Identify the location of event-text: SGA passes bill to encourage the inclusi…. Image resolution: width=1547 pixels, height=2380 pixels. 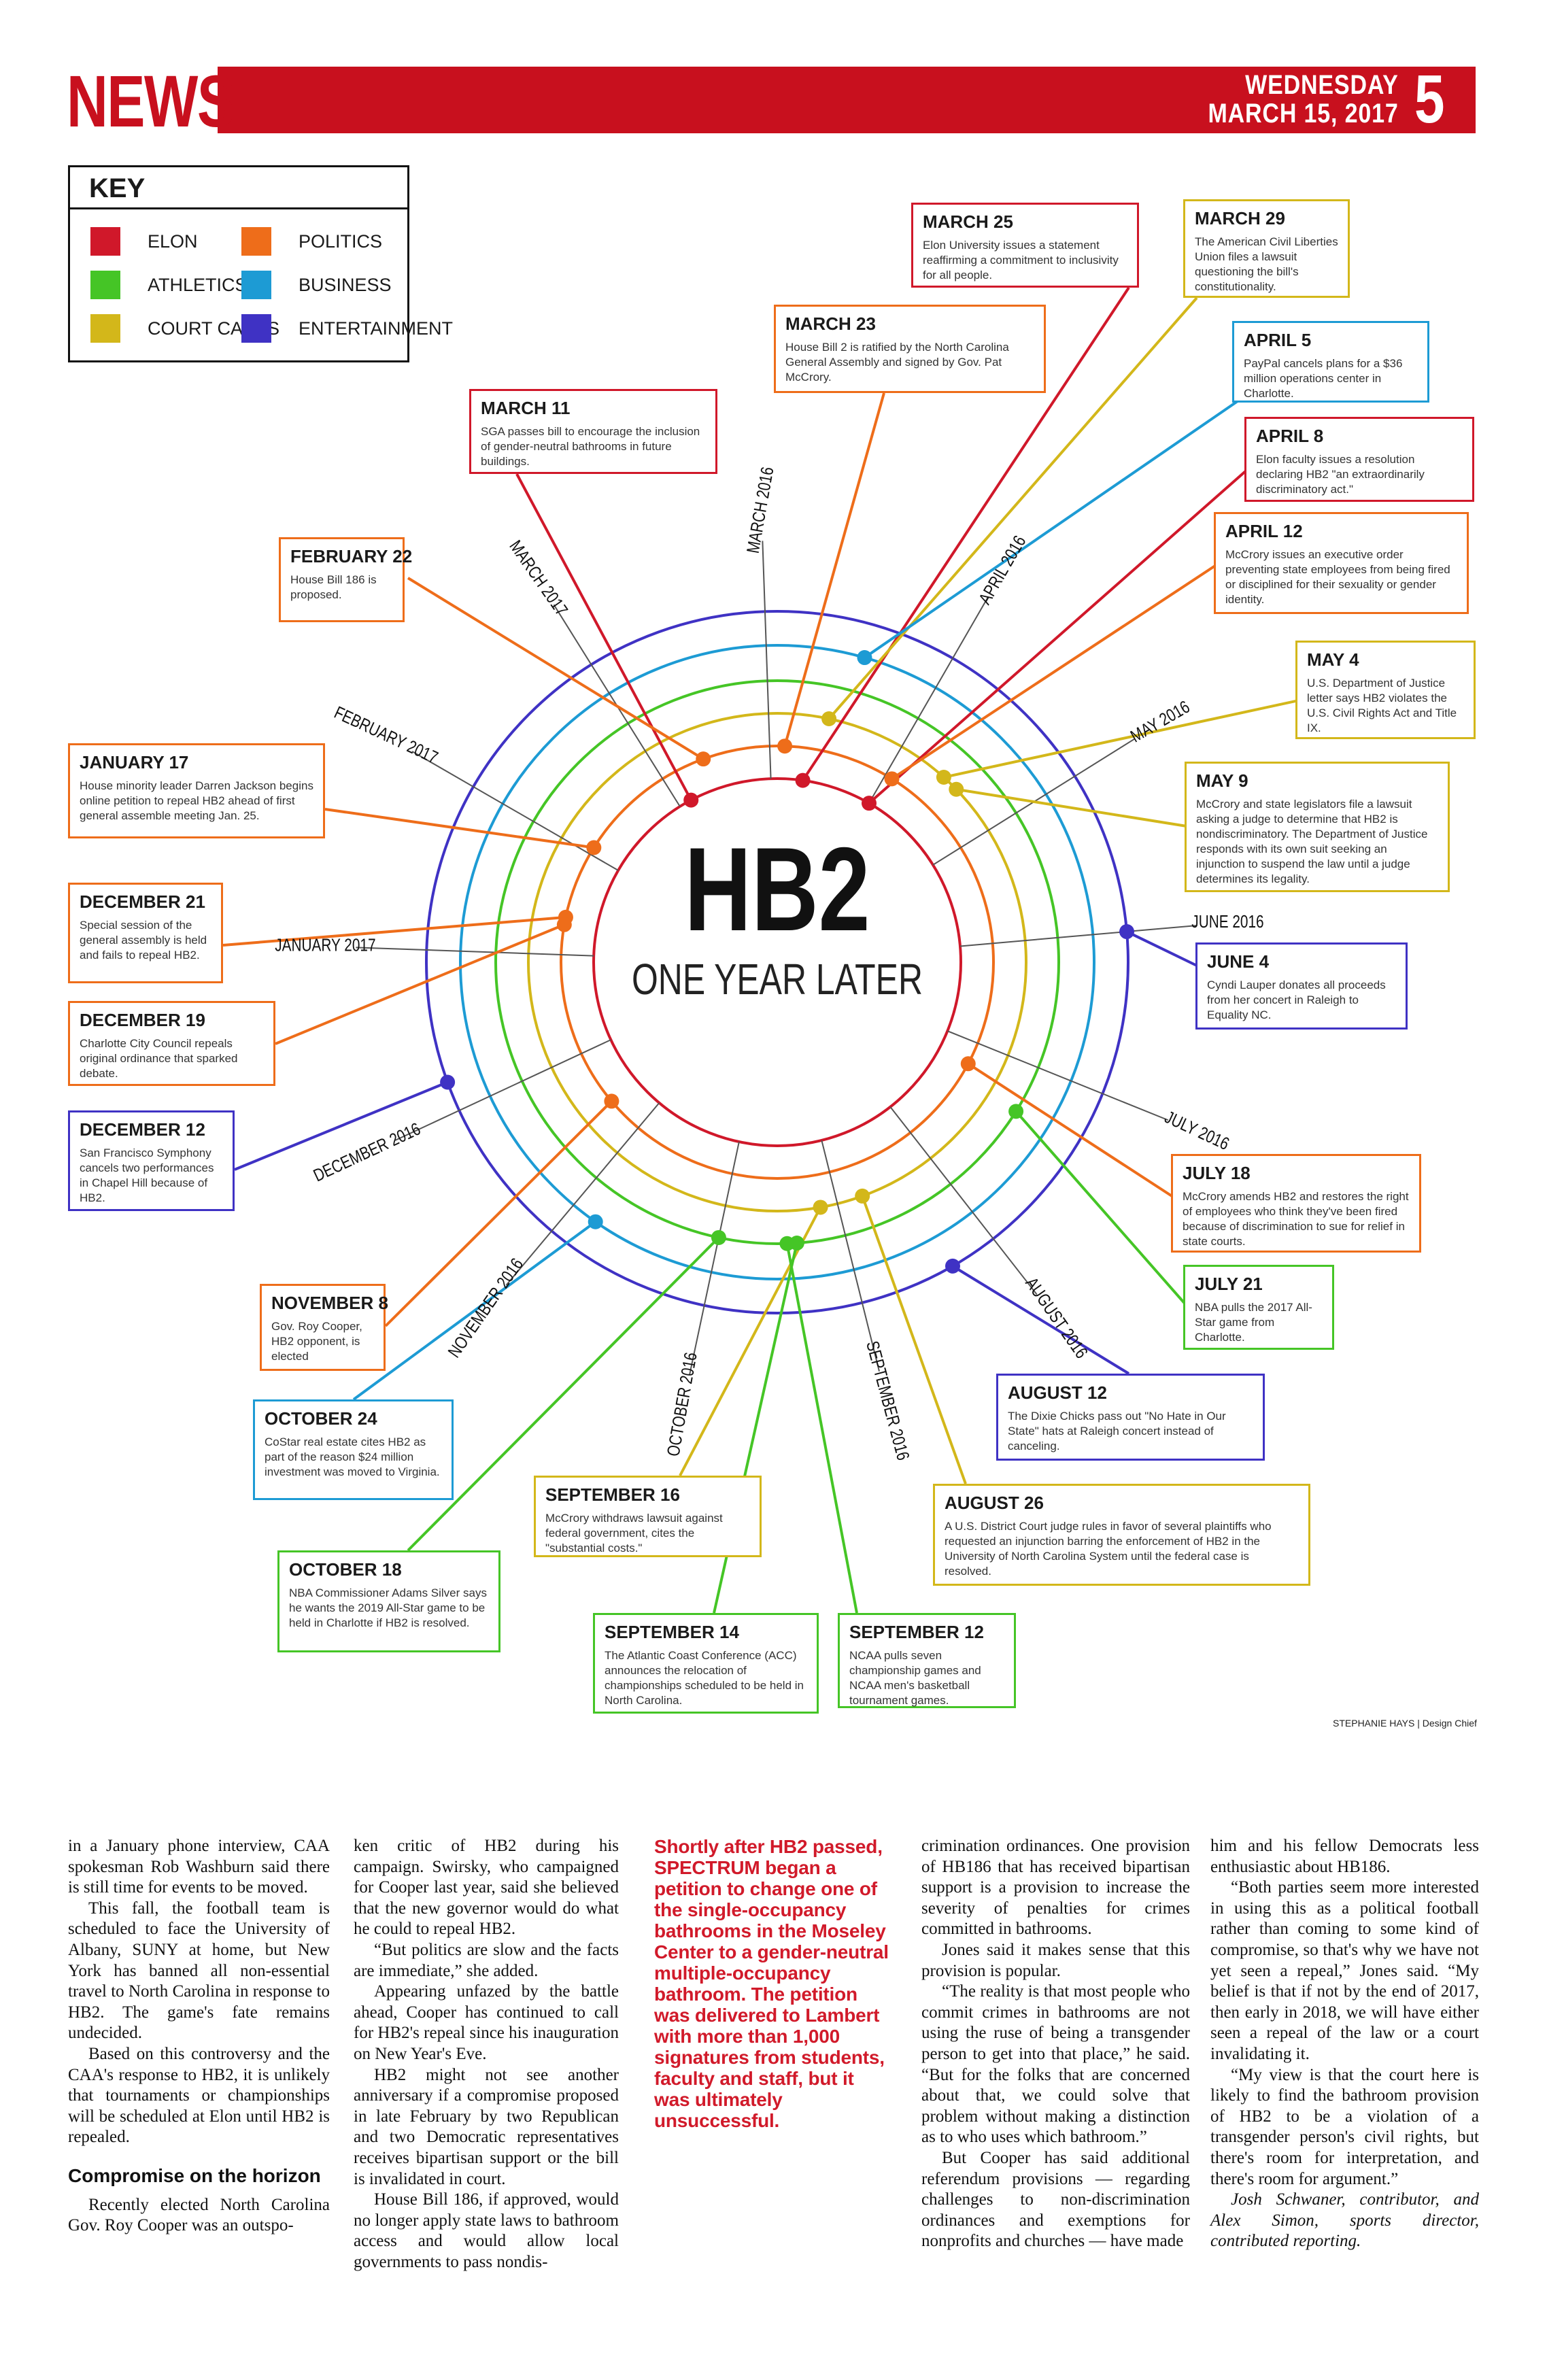
(591, 447).